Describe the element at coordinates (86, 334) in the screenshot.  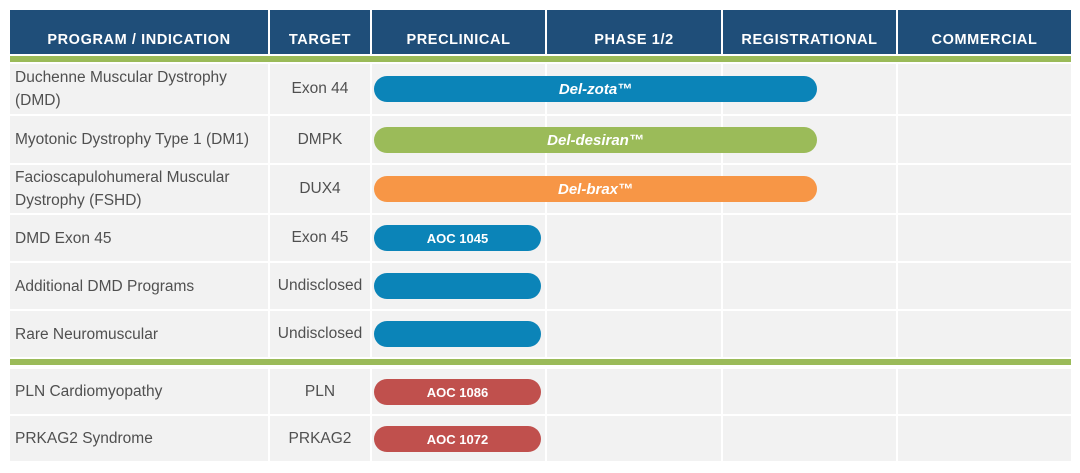
I see `program-label: Rare Neuromuscular` at that location.